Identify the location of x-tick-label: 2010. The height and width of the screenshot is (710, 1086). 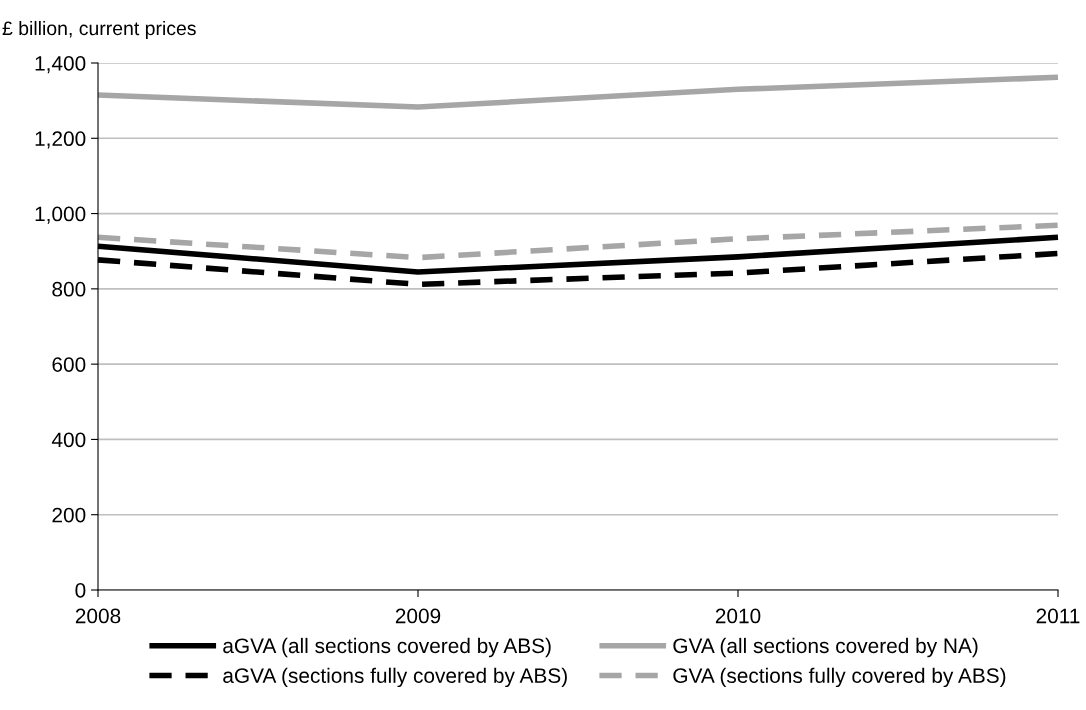
(738, 616).